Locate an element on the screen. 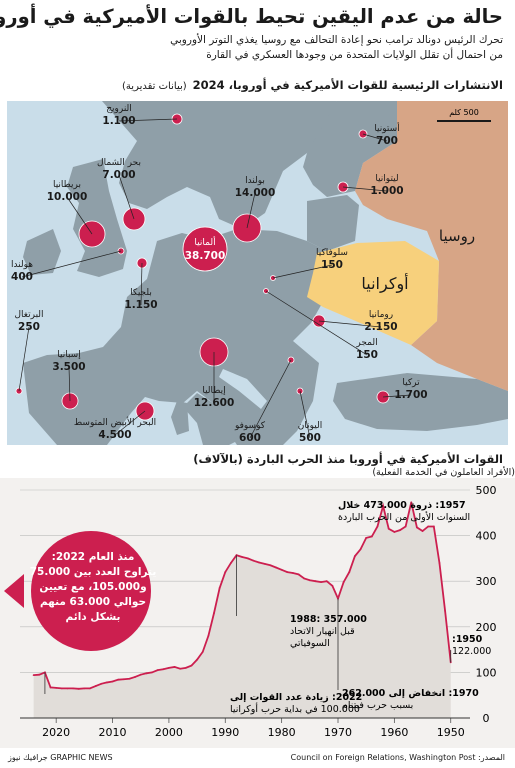 This screenshot has width=515, height=768. deployment-country-label: بلجيكا is located at coordinates (141, 293).